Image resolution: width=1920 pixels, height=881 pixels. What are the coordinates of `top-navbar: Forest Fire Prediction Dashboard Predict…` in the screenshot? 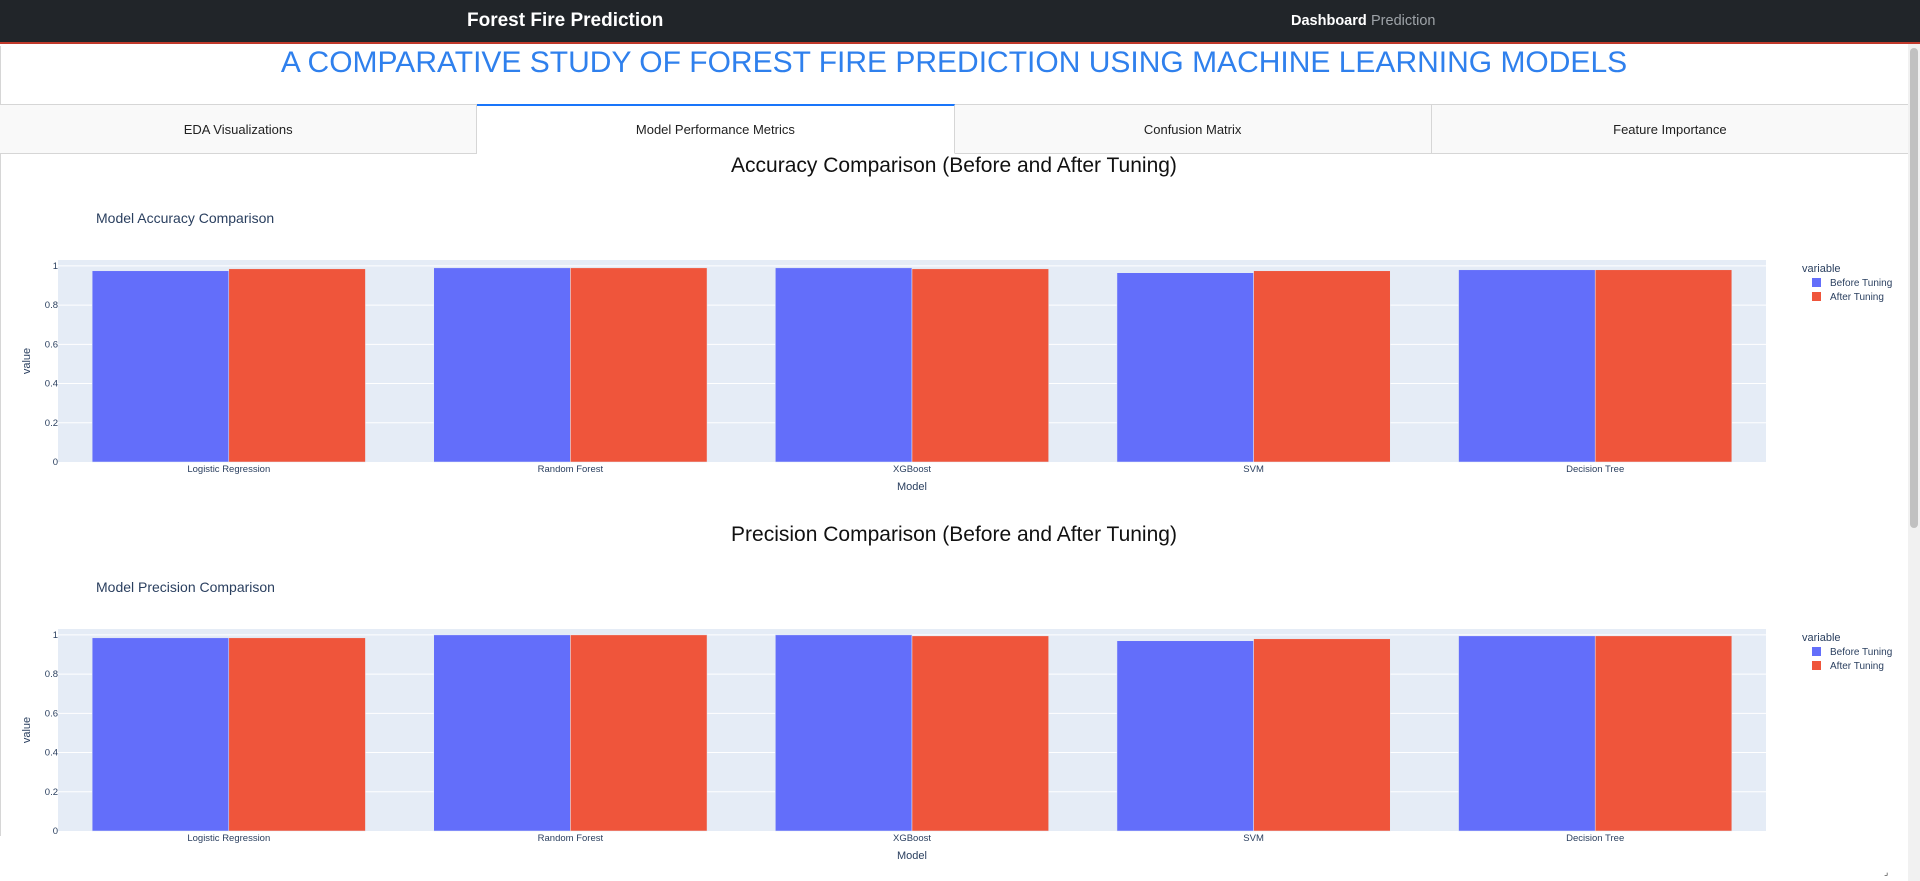 It's located at (960, 22).